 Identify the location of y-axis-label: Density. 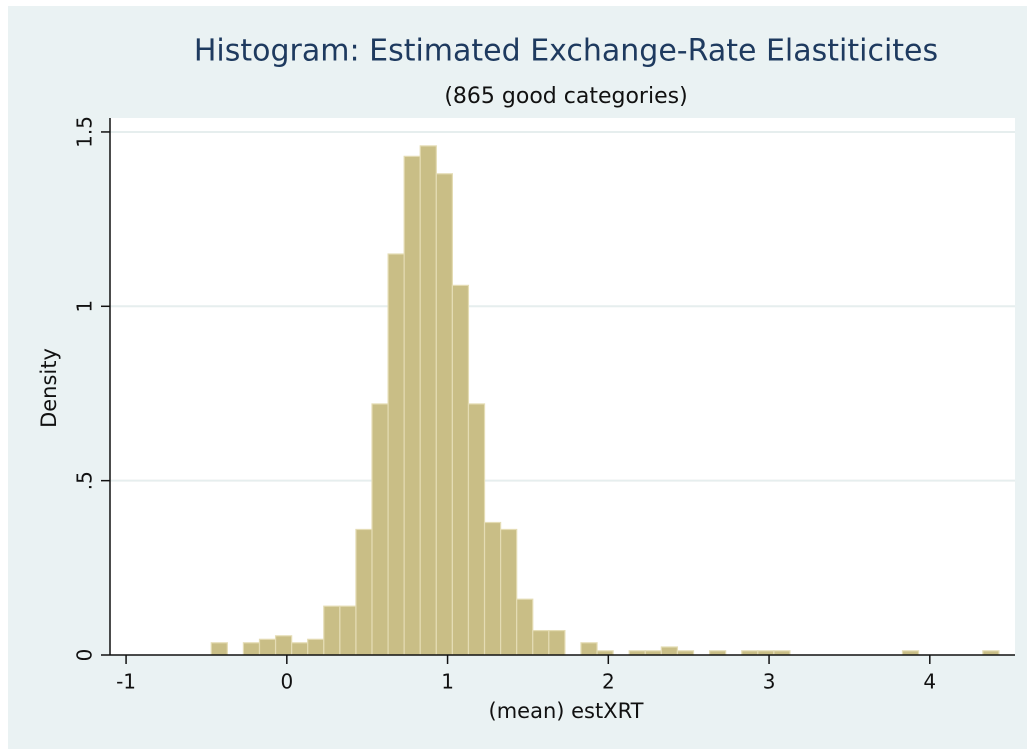
(49, 388).